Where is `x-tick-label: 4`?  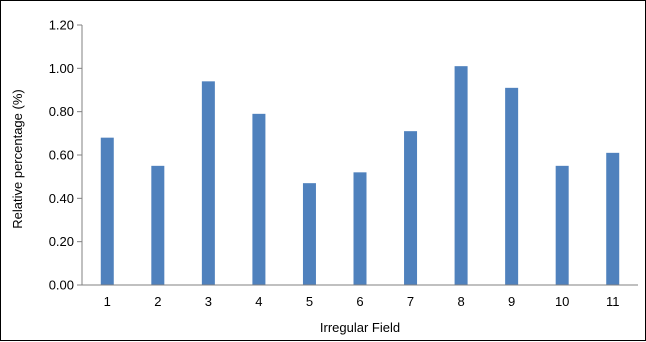 x-tick-label: 4 is located at coordinates (258, 301).